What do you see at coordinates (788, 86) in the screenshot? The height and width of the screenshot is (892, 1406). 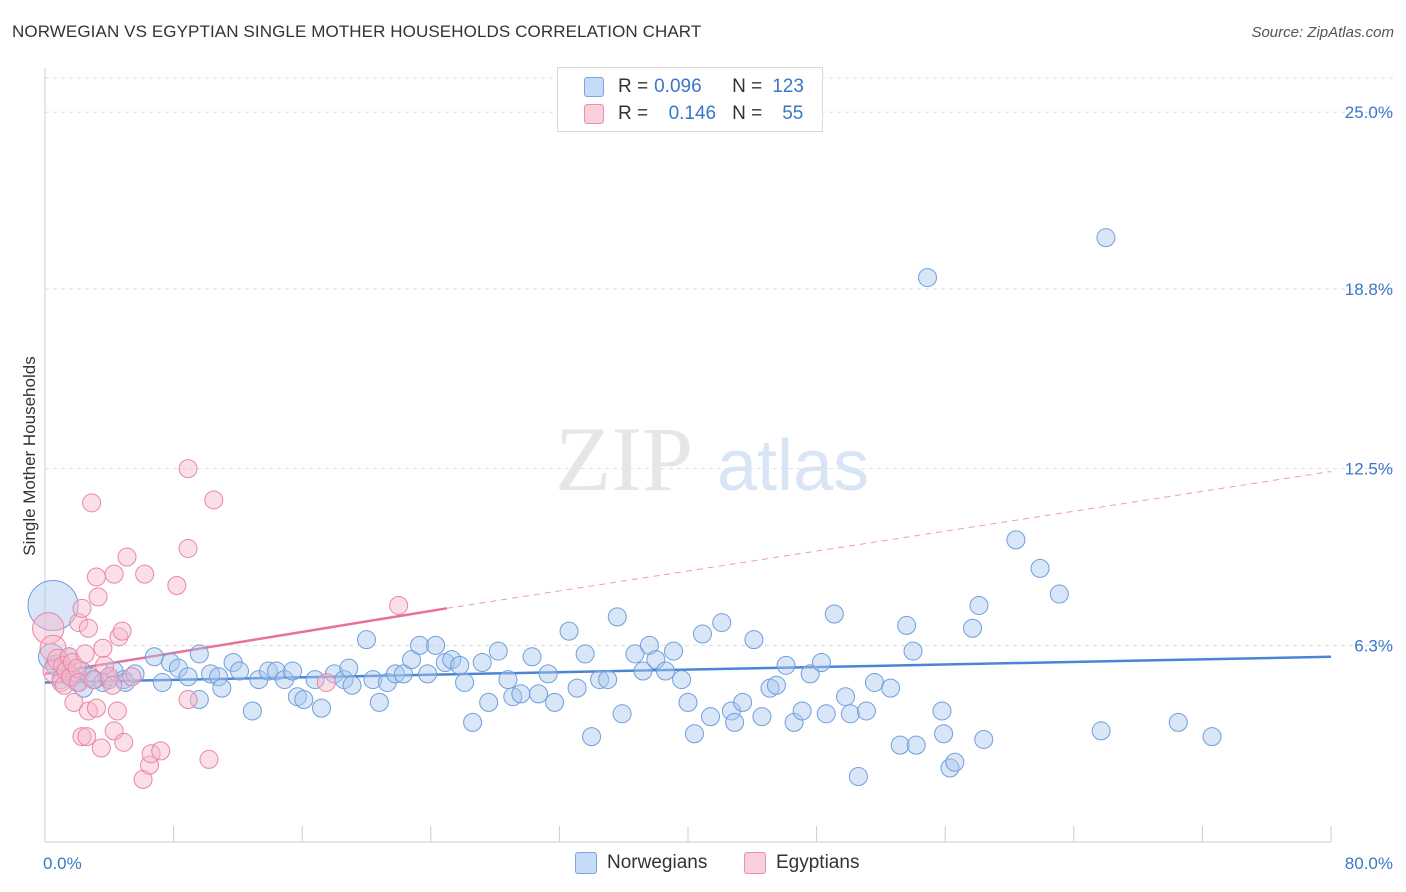 I see `legend-n-value: 123` at bounding box center [788, 86].